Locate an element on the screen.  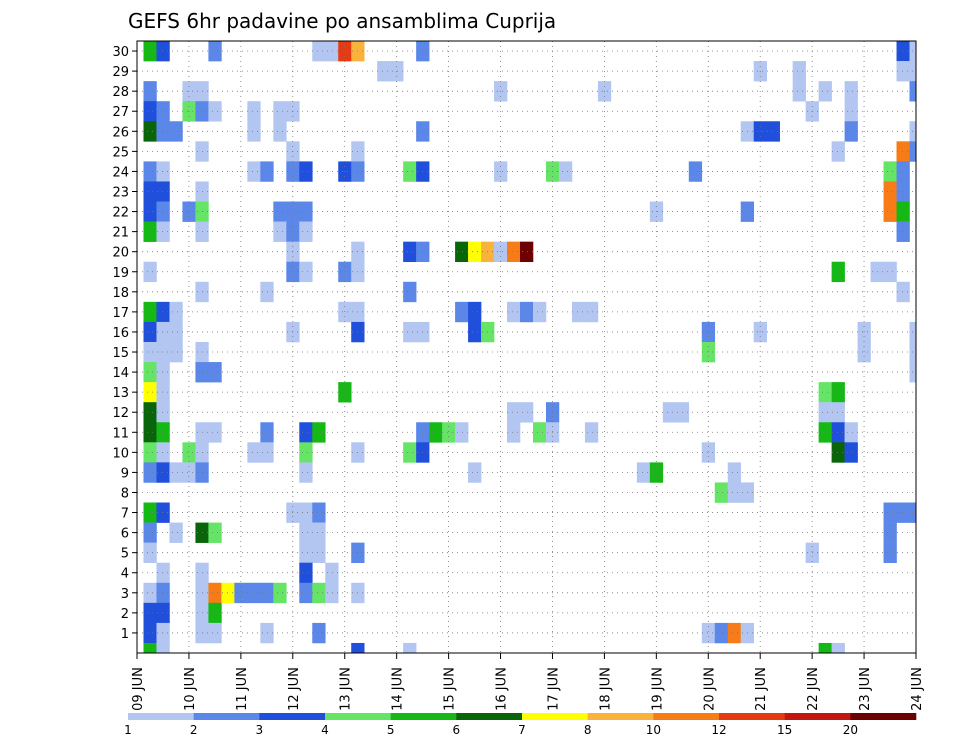
y-tick-label: 9 is located at coordinates (125, 473).